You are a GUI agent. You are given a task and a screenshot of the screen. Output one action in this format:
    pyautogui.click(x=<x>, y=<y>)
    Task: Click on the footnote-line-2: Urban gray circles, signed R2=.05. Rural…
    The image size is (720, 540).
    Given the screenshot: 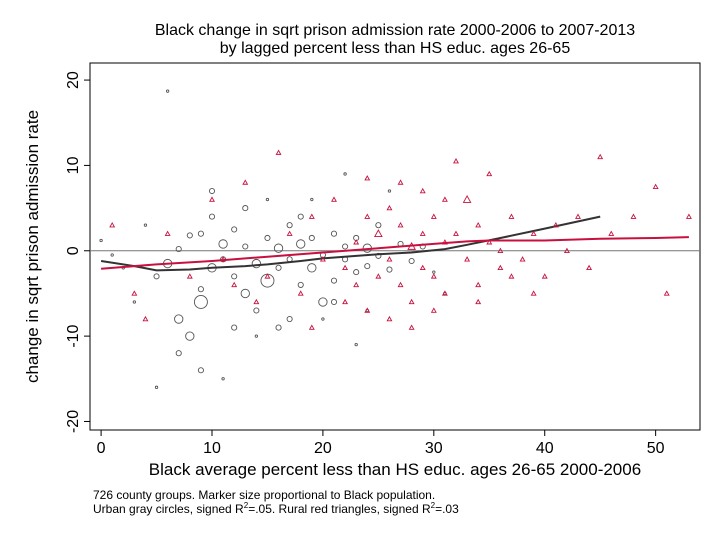 What is the action you would take?
    pyautogui.click(x=276, y=509)
    